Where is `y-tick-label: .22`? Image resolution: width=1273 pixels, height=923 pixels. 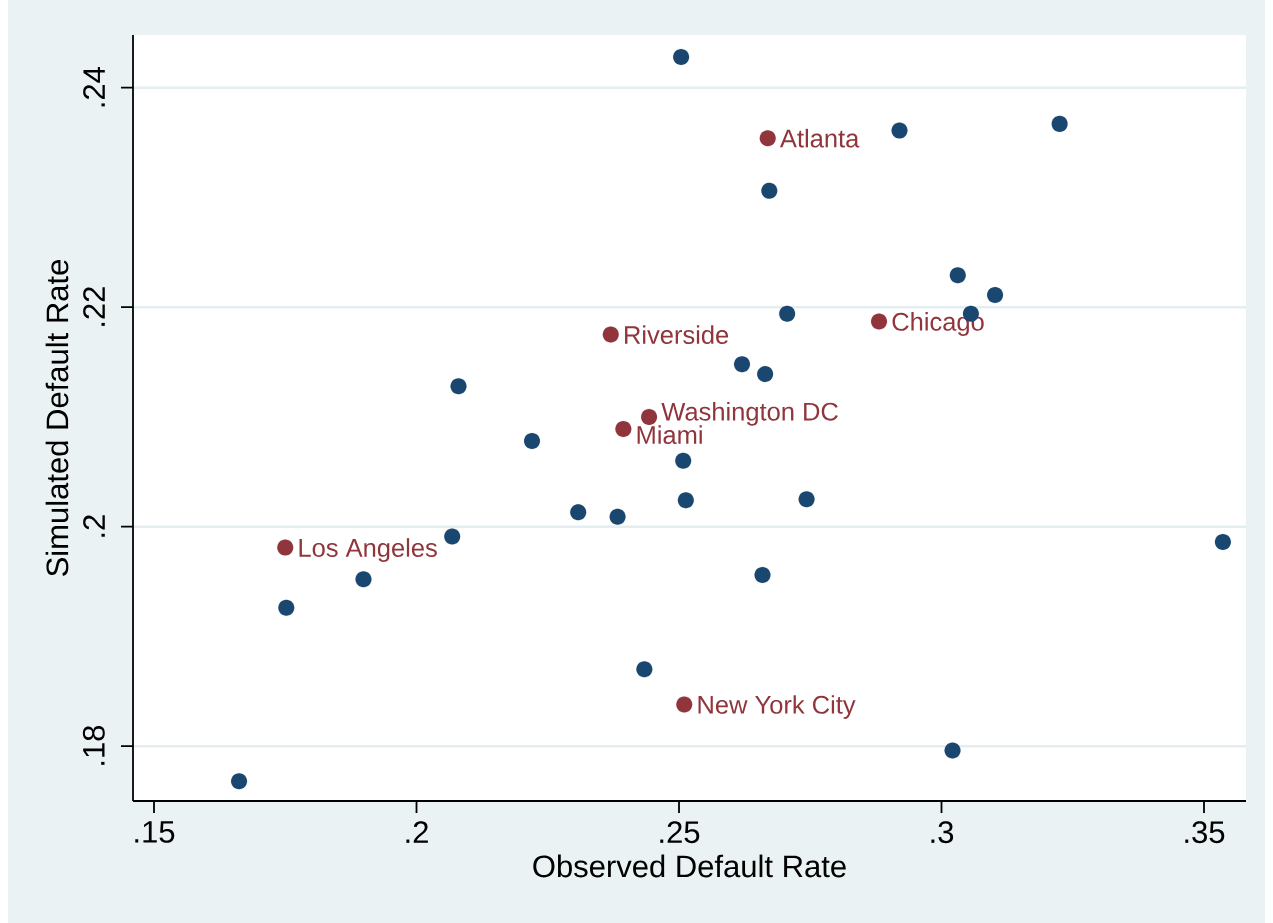
y-tick-label: .22 is located at coordinates (94, 306).